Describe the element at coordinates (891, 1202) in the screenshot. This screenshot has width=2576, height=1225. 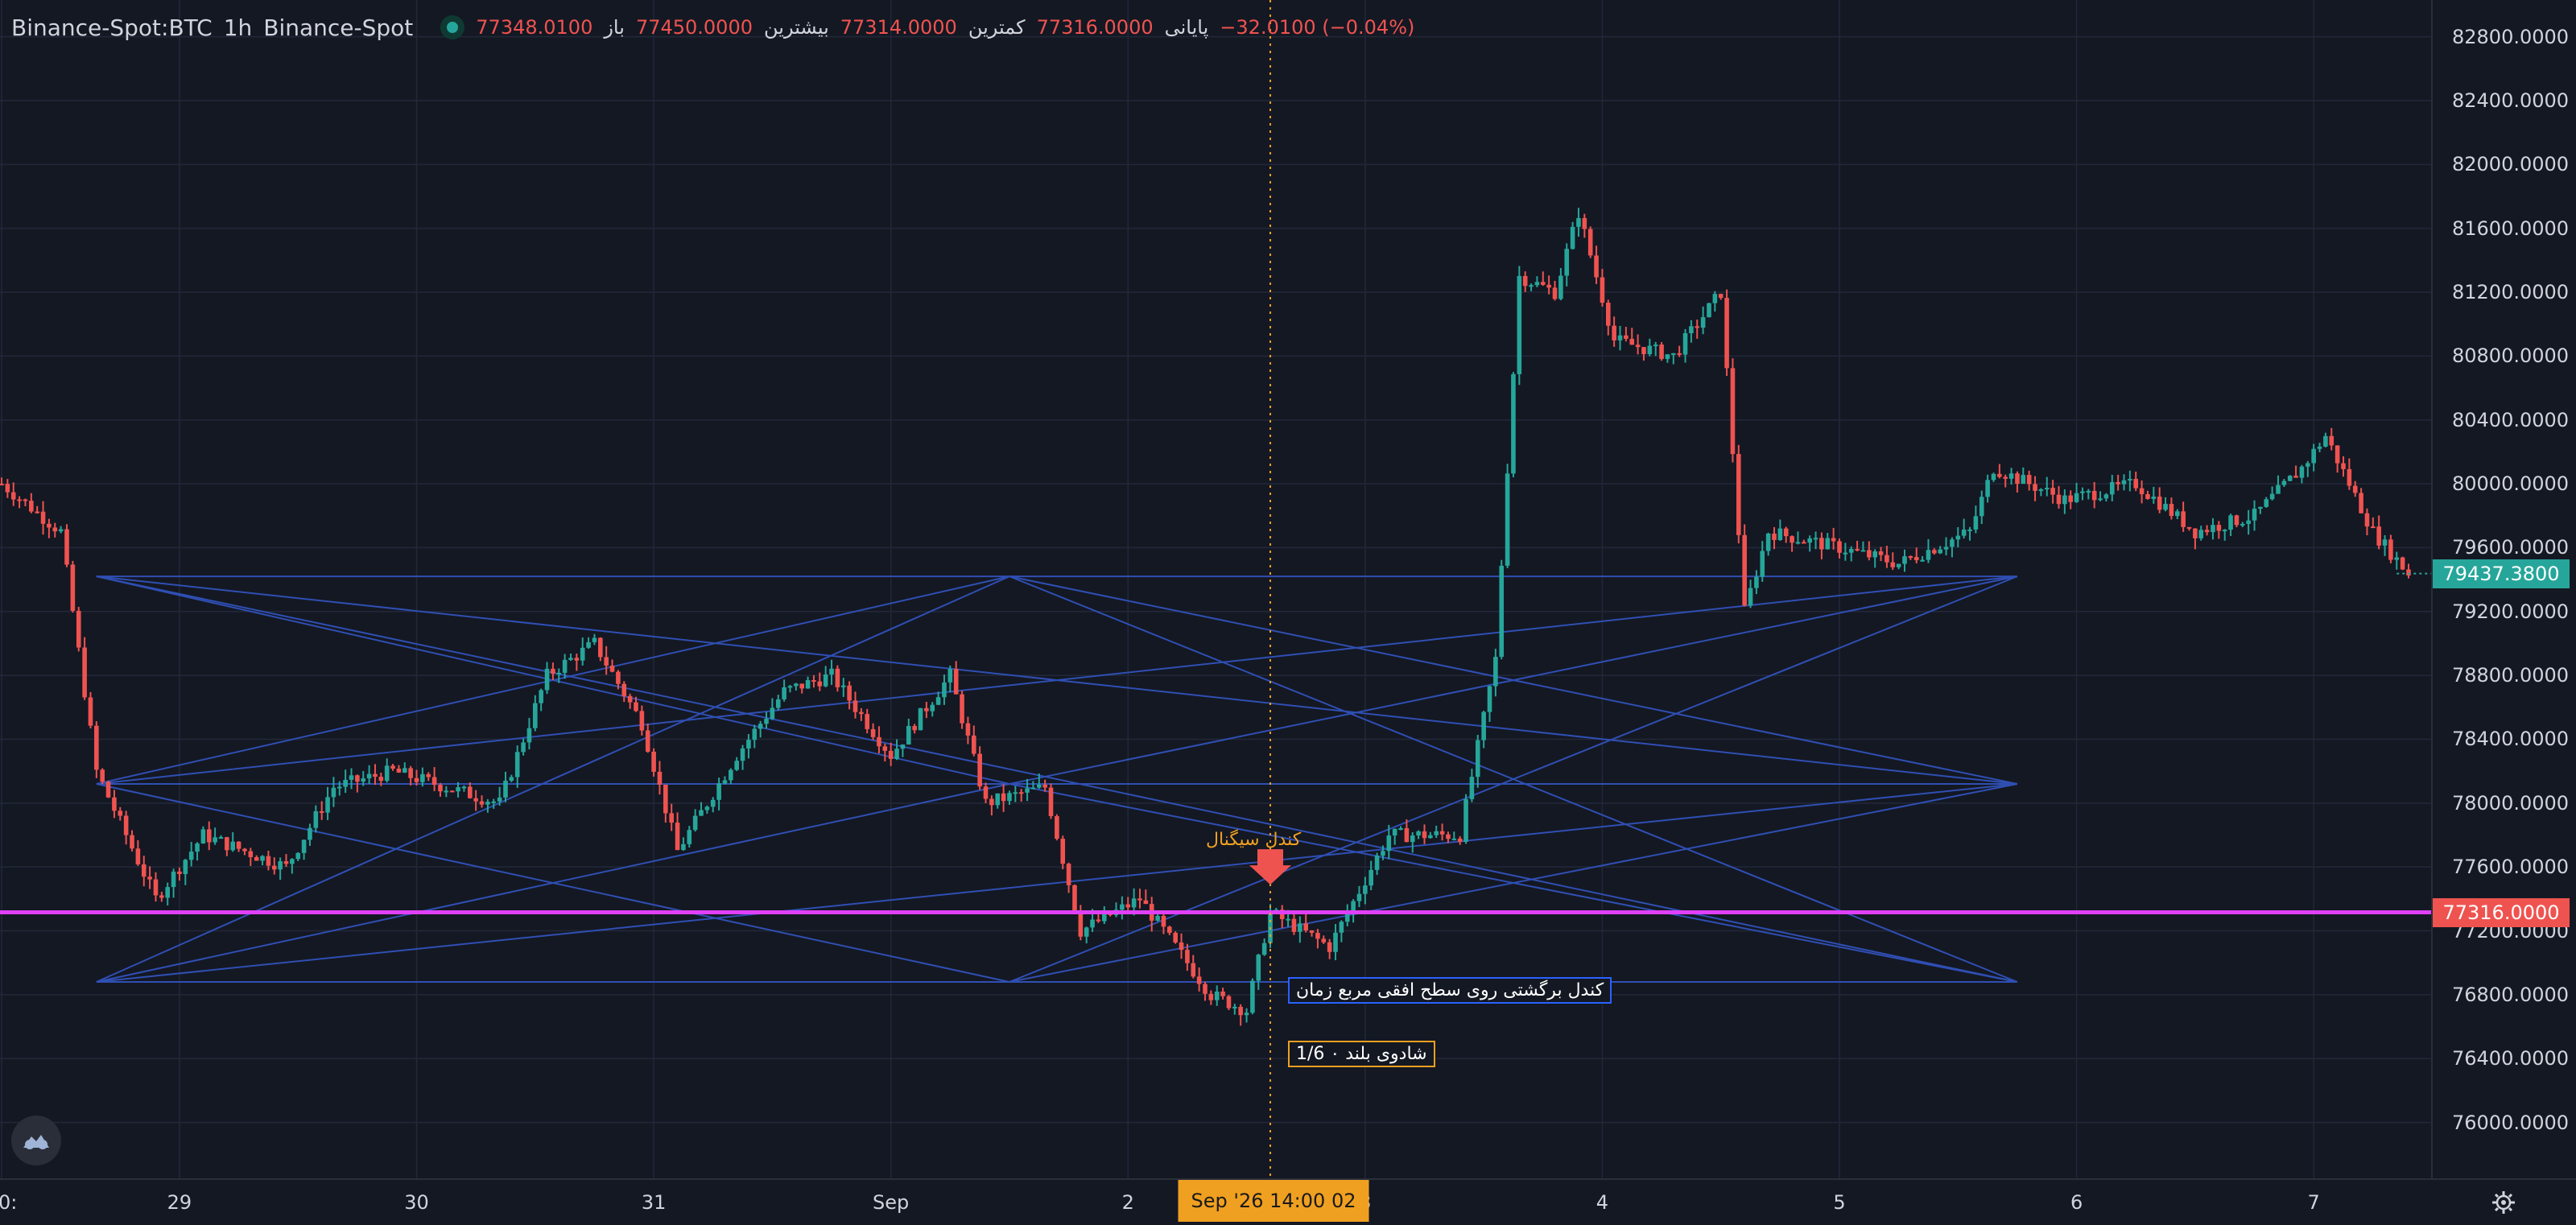
I see `x-tick-label: Sep` at that location.